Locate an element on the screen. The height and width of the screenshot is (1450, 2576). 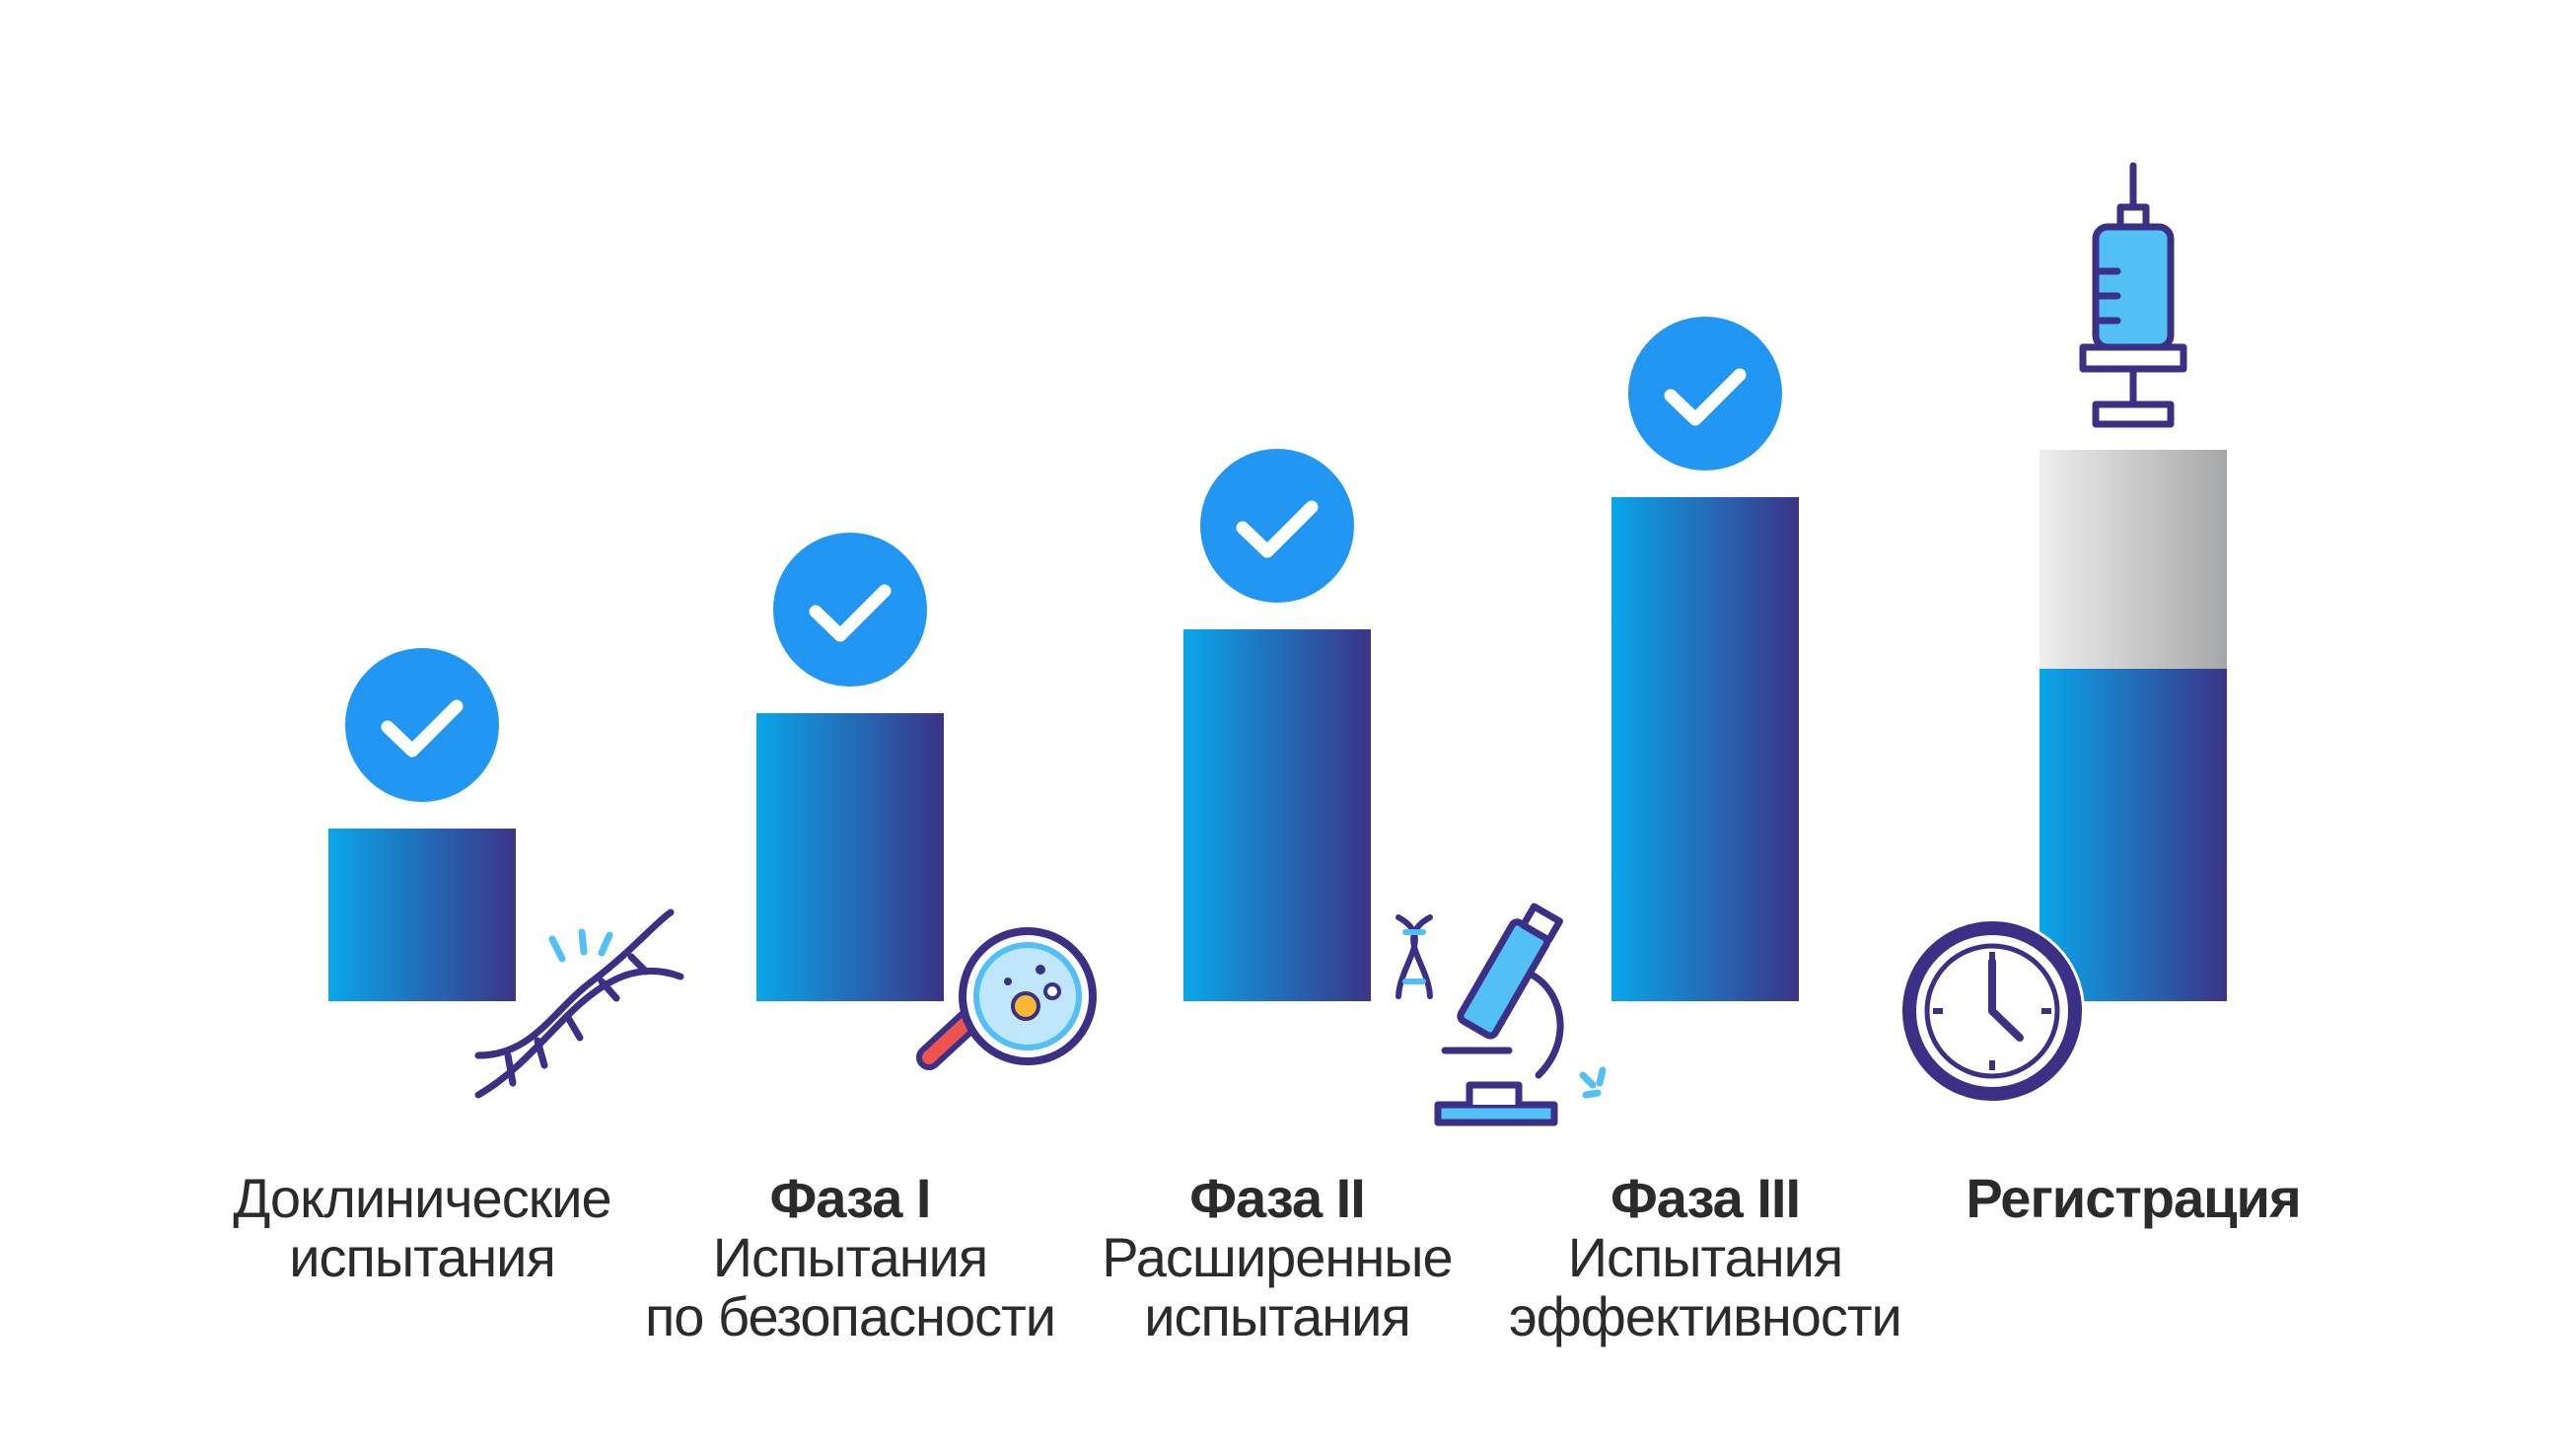
stage-description-line: Доклинические is located at coordinates (422, 1198).